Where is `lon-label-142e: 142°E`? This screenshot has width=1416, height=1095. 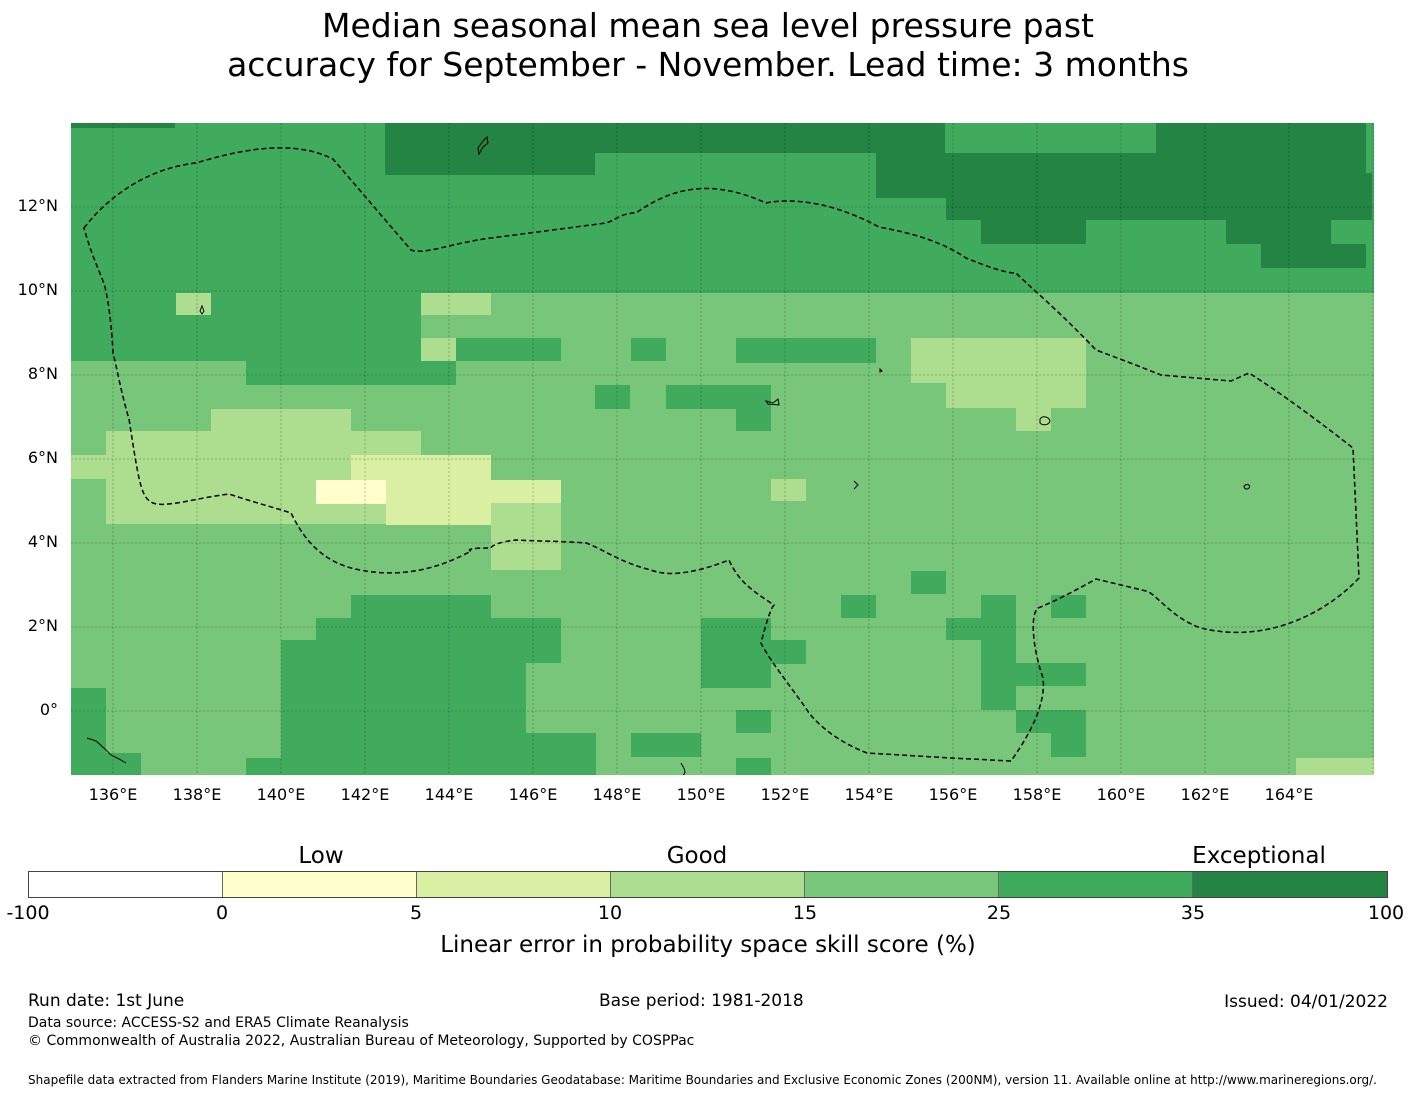 lon-label-142e: 142°E is located at coordinates (365, 794).